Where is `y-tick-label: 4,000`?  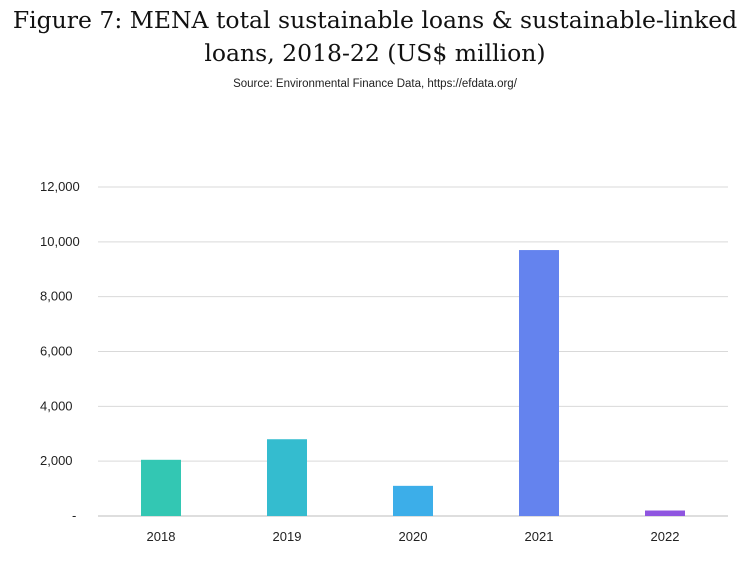
y-tick-label: 4,000 is located at coordinates (56, 405).